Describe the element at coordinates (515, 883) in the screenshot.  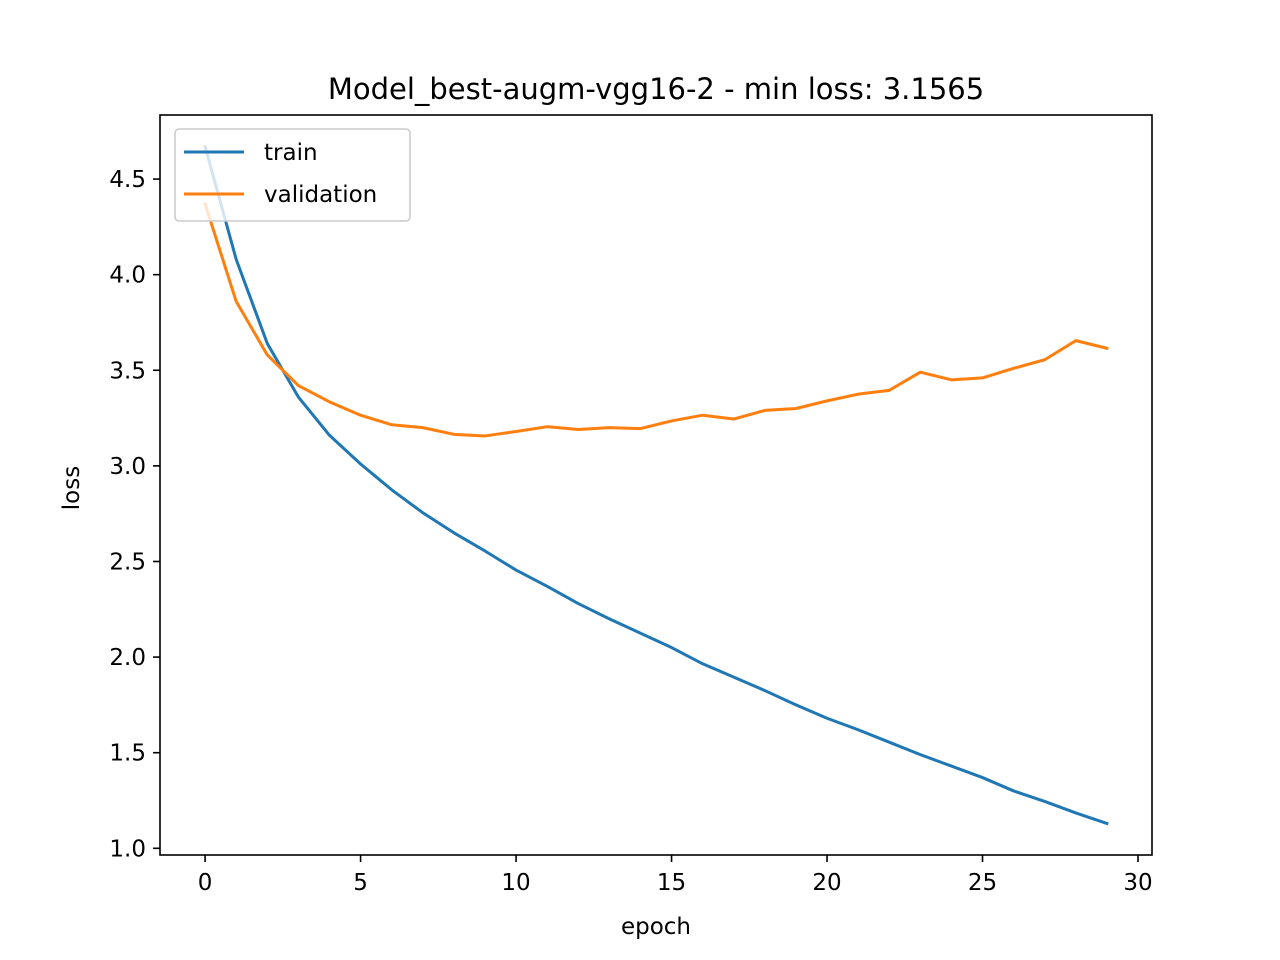
I see `x-tick-label: 10` at that location.